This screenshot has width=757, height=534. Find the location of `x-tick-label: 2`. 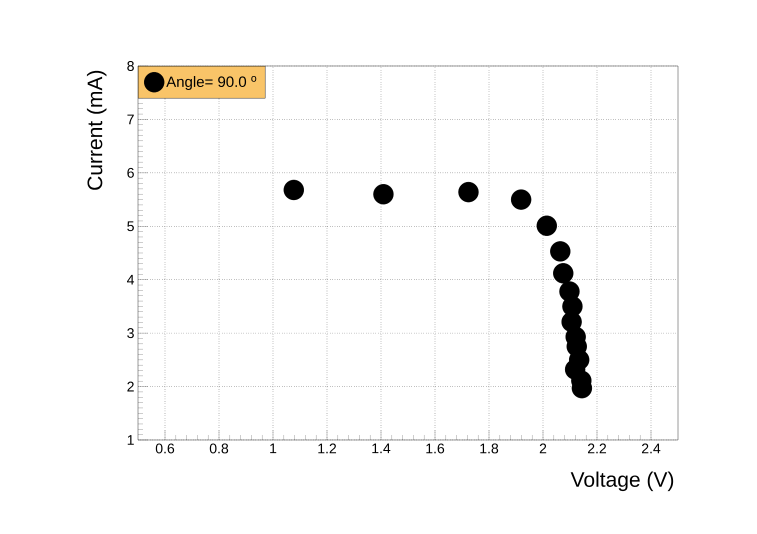

x-tick-label: 2 is located at coordinates (543, 449).